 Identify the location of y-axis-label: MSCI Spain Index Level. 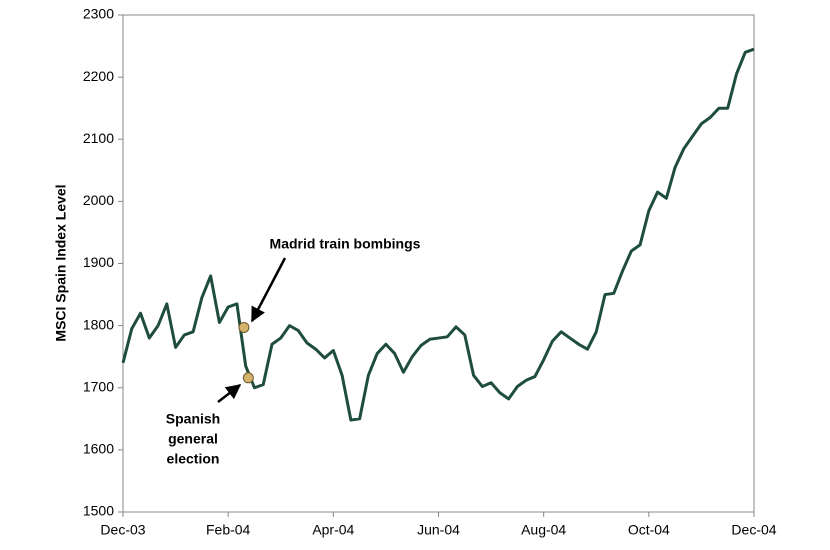
(61, 262).